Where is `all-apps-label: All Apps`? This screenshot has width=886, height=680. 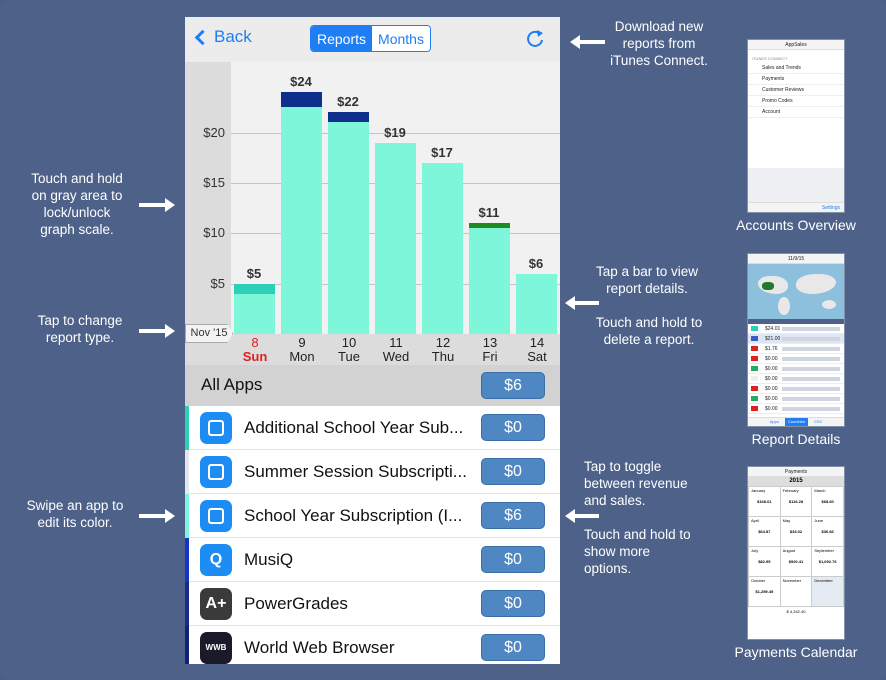
all-apps-label: All Apps is located at coordinates (232, 384).